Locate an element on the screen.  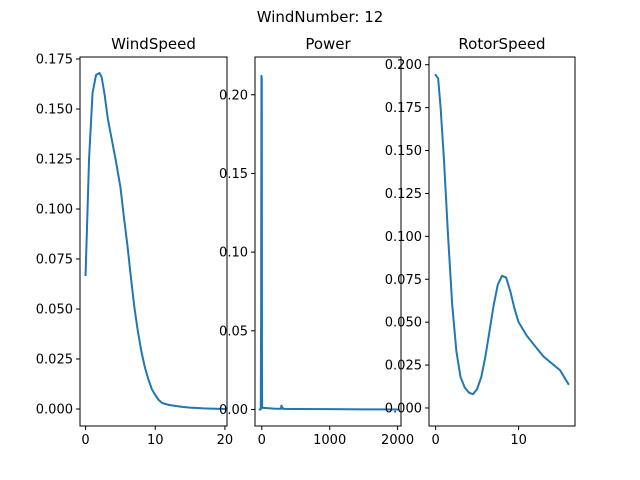
y-tick-label: 0.15 is located at coordinates (233, 174).